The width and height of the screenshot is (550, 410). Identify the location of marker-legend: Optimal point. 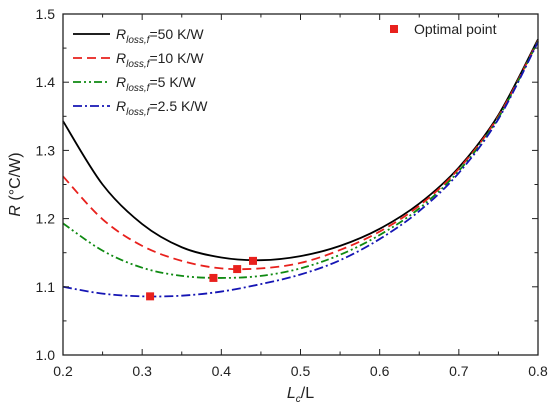
(443, 29).